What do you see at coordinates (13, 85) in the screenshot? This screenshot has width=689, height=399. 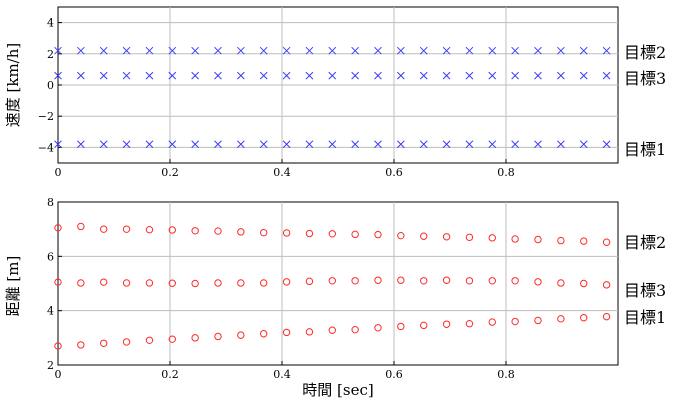 I see `velocity-y-axis-label: 速度 [km/h]` at bounding box center [13, 85].